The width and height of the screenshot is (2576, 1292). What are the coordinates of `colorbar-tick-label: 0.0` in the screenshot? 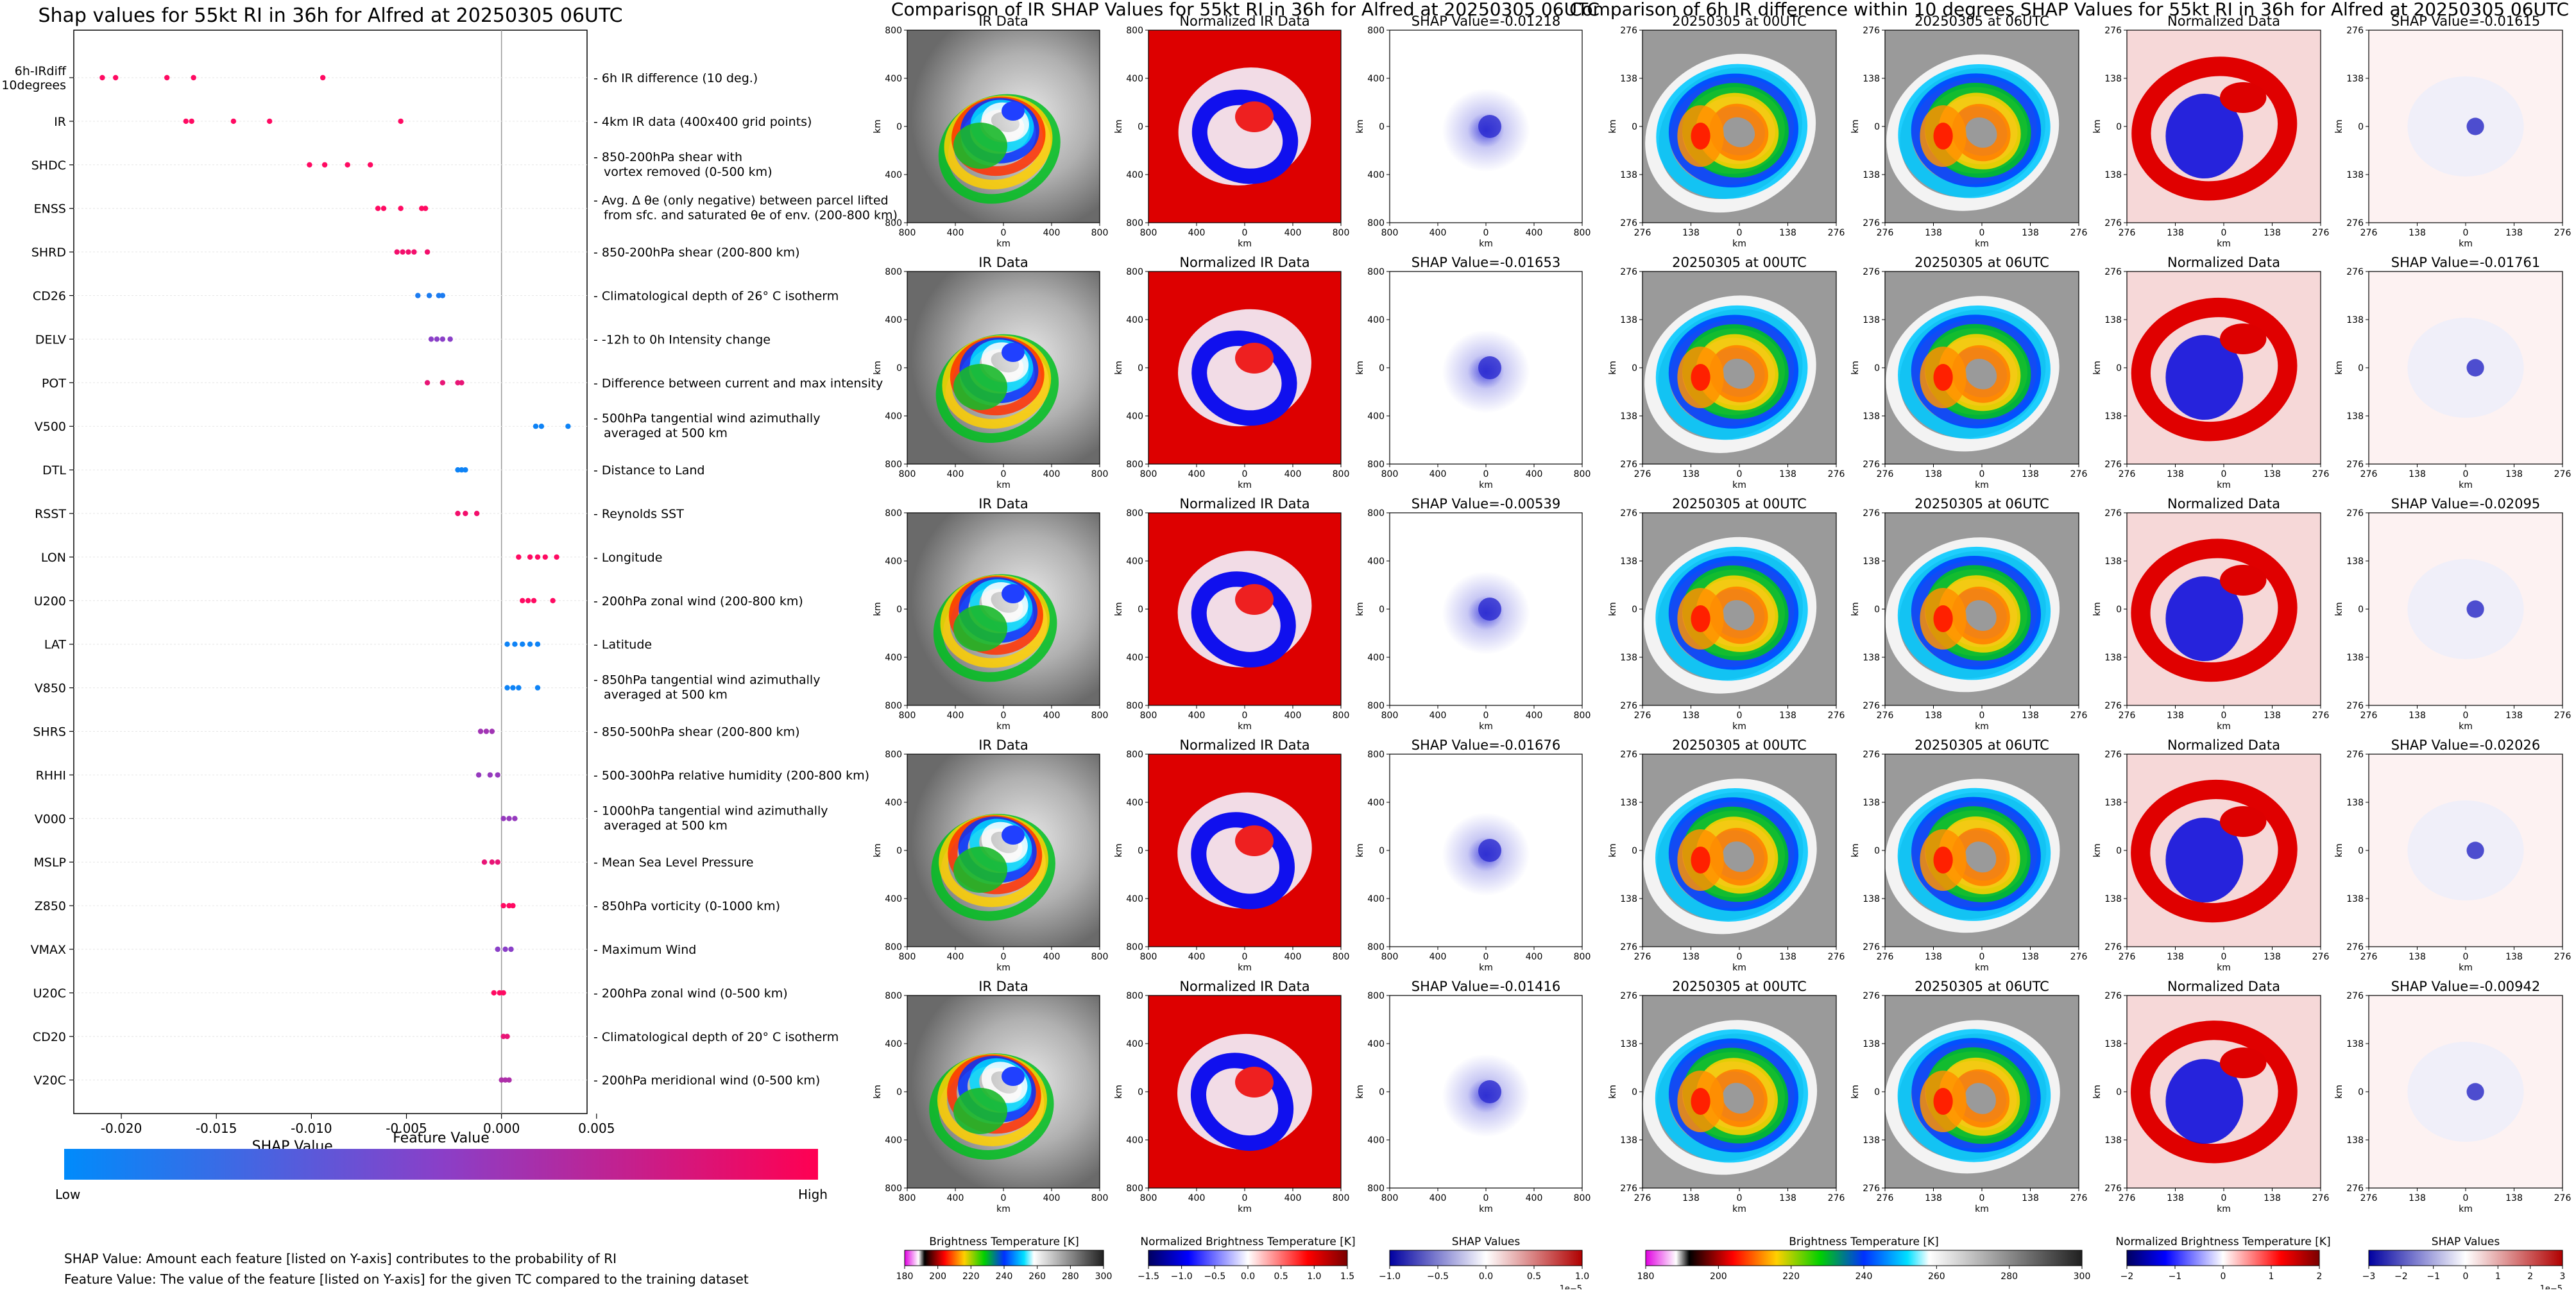 It's located at (1486, 1276).